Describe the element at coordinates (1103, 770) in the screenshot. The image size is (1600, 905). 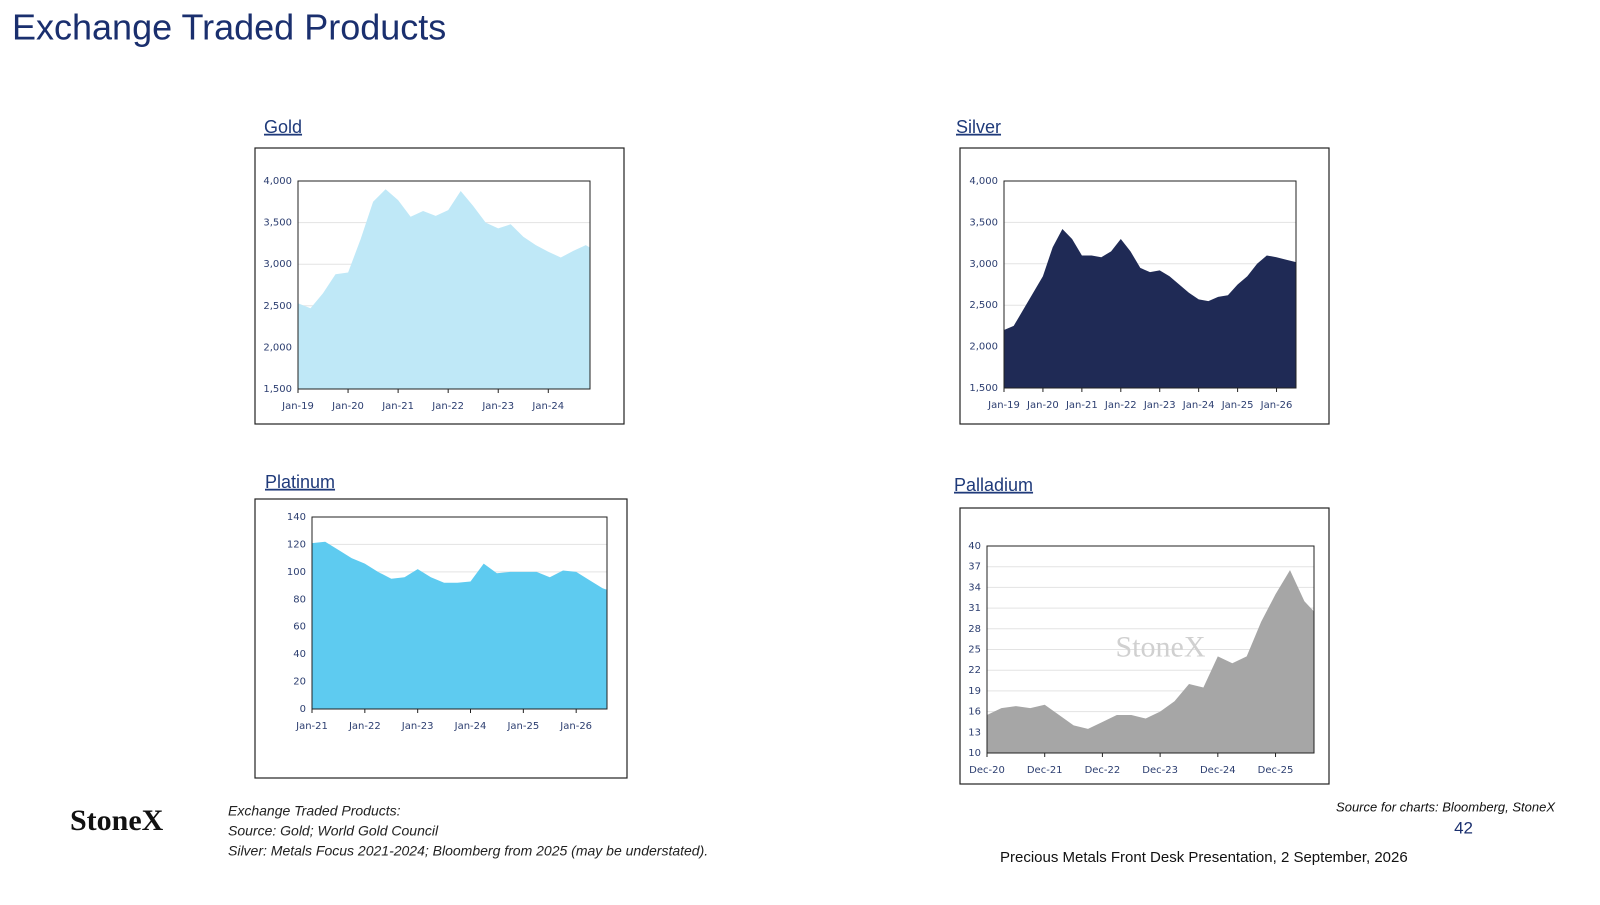
I see `x-tick-label: Dec-22` at that location.